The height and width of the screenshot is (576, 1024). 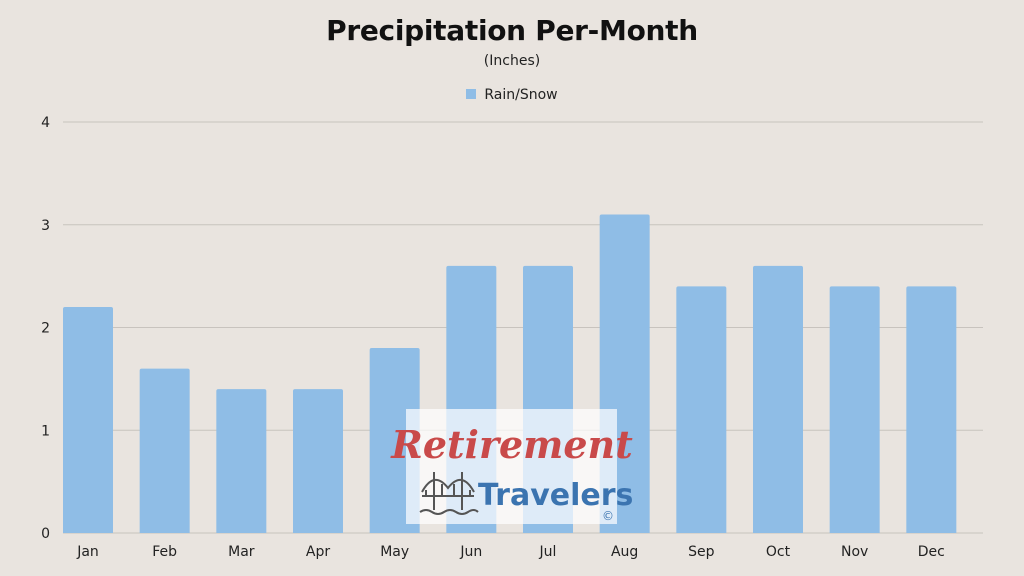 I want to click on legend-swatch, so click(x=471, y=94).